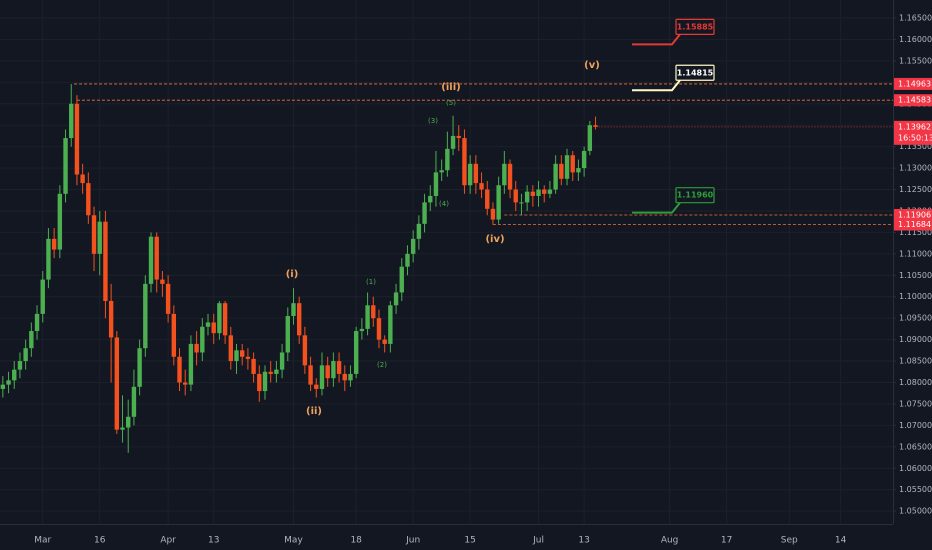 The image size is (932, 550). I want to click on x-tick-label: 18, so click(356, 541).